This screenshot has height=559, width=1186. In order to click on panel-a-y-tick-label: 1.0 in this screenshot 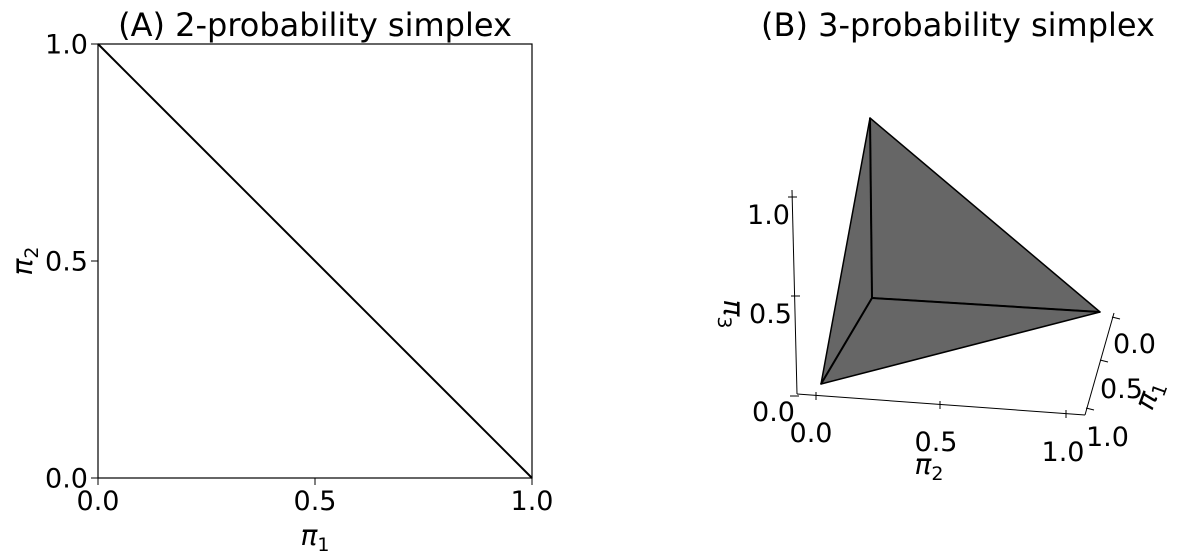, I will do `click(66, 45)`.